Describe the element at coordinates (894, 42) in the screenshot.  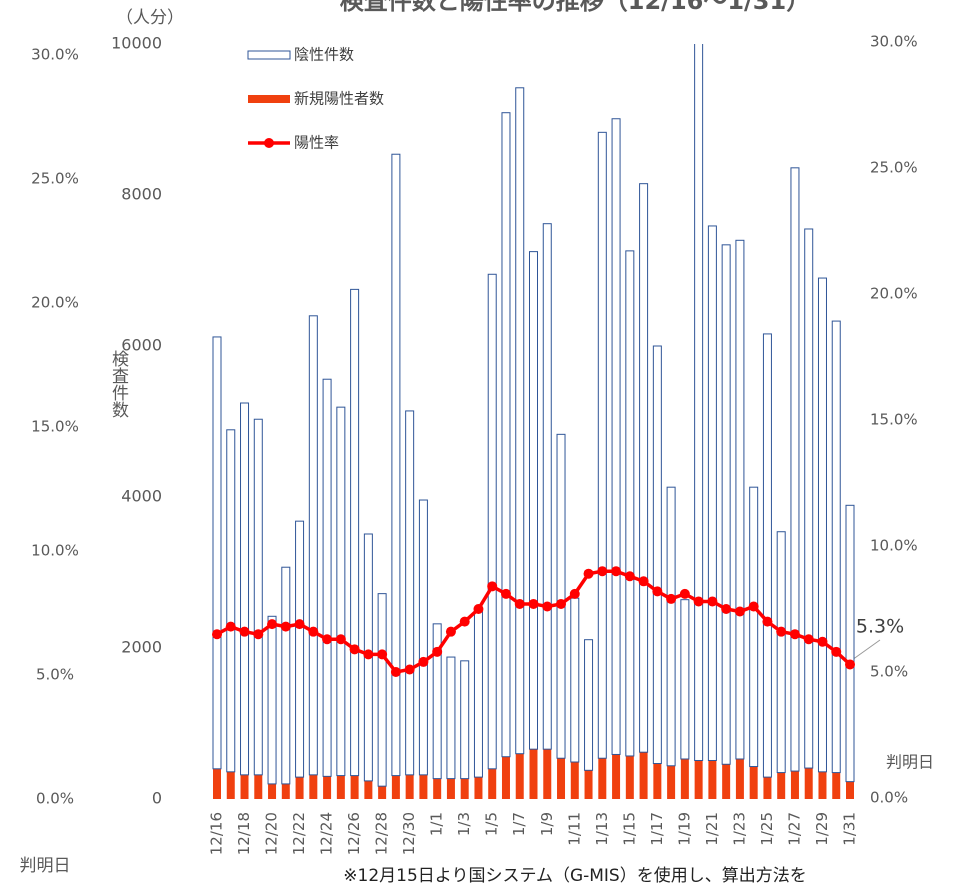
I see `y2-tick-label: 30.0%` at that location.